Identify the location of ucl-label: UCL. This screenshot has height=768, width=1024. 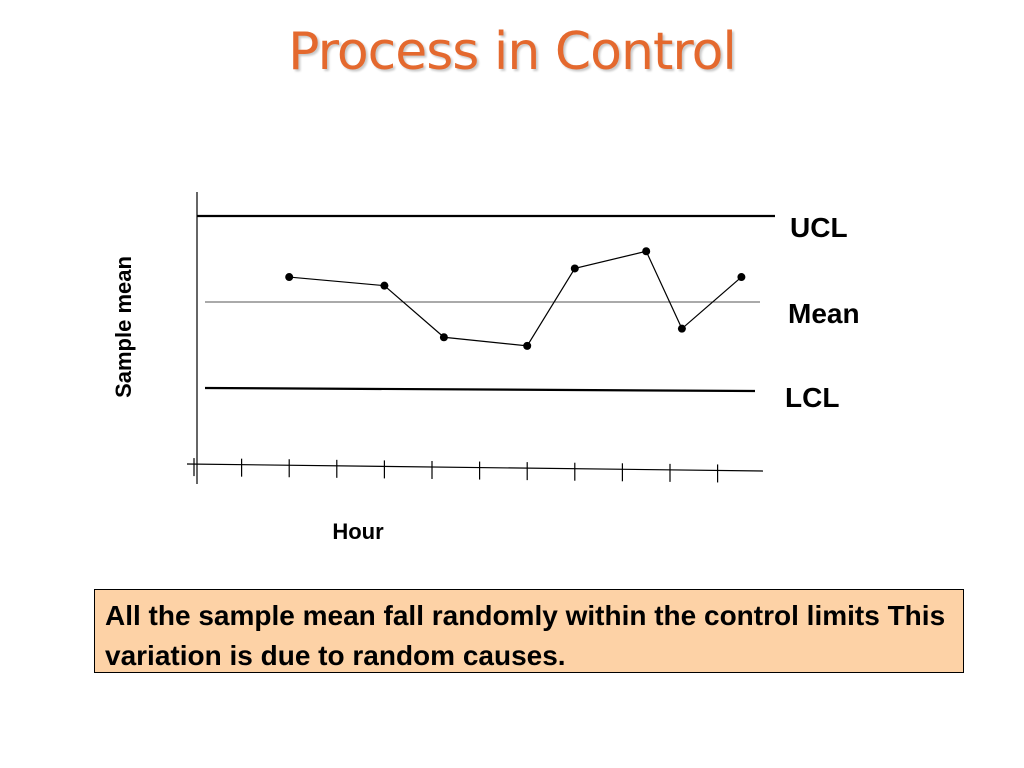
(819, 227).